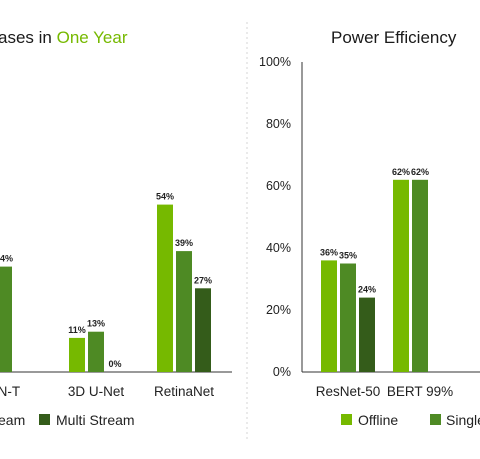  Describe the element at coordinates (367, 290) in the screenshot. I see `right-data-label-resnet-50-series-3: 24%` at that location.